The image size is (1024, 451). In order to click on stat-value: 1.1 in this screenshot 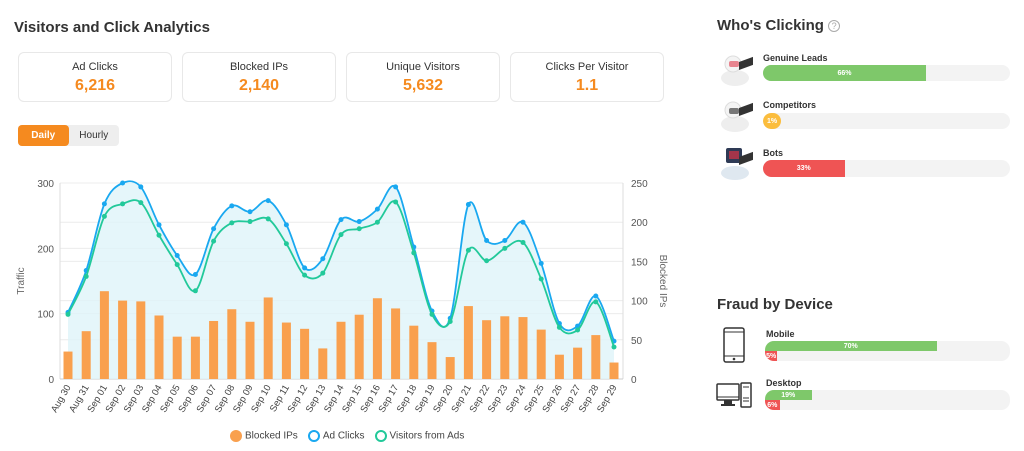, I will do `click(587, 85)`.